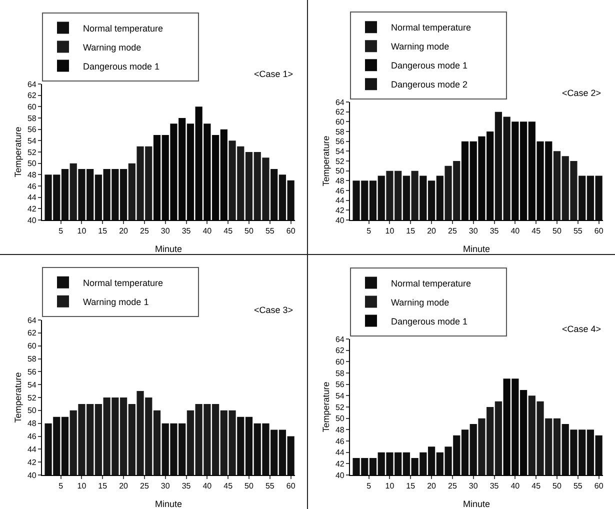 This screenshot has width=615, height=509. I want to click on chart-title: <Case 1>, so click(274, 74).